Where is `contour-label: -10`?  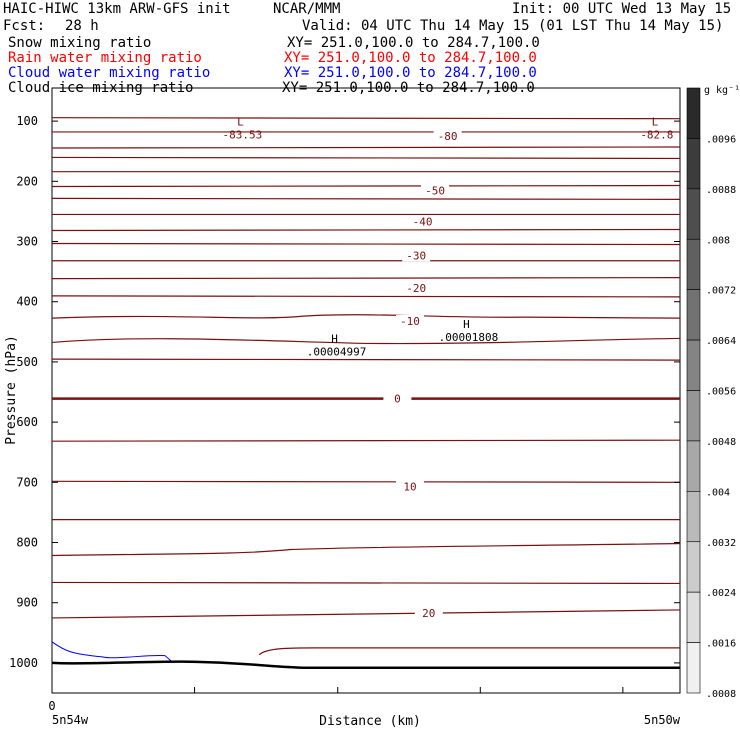 contour-label: -10 is located at coordinates (410, 321).